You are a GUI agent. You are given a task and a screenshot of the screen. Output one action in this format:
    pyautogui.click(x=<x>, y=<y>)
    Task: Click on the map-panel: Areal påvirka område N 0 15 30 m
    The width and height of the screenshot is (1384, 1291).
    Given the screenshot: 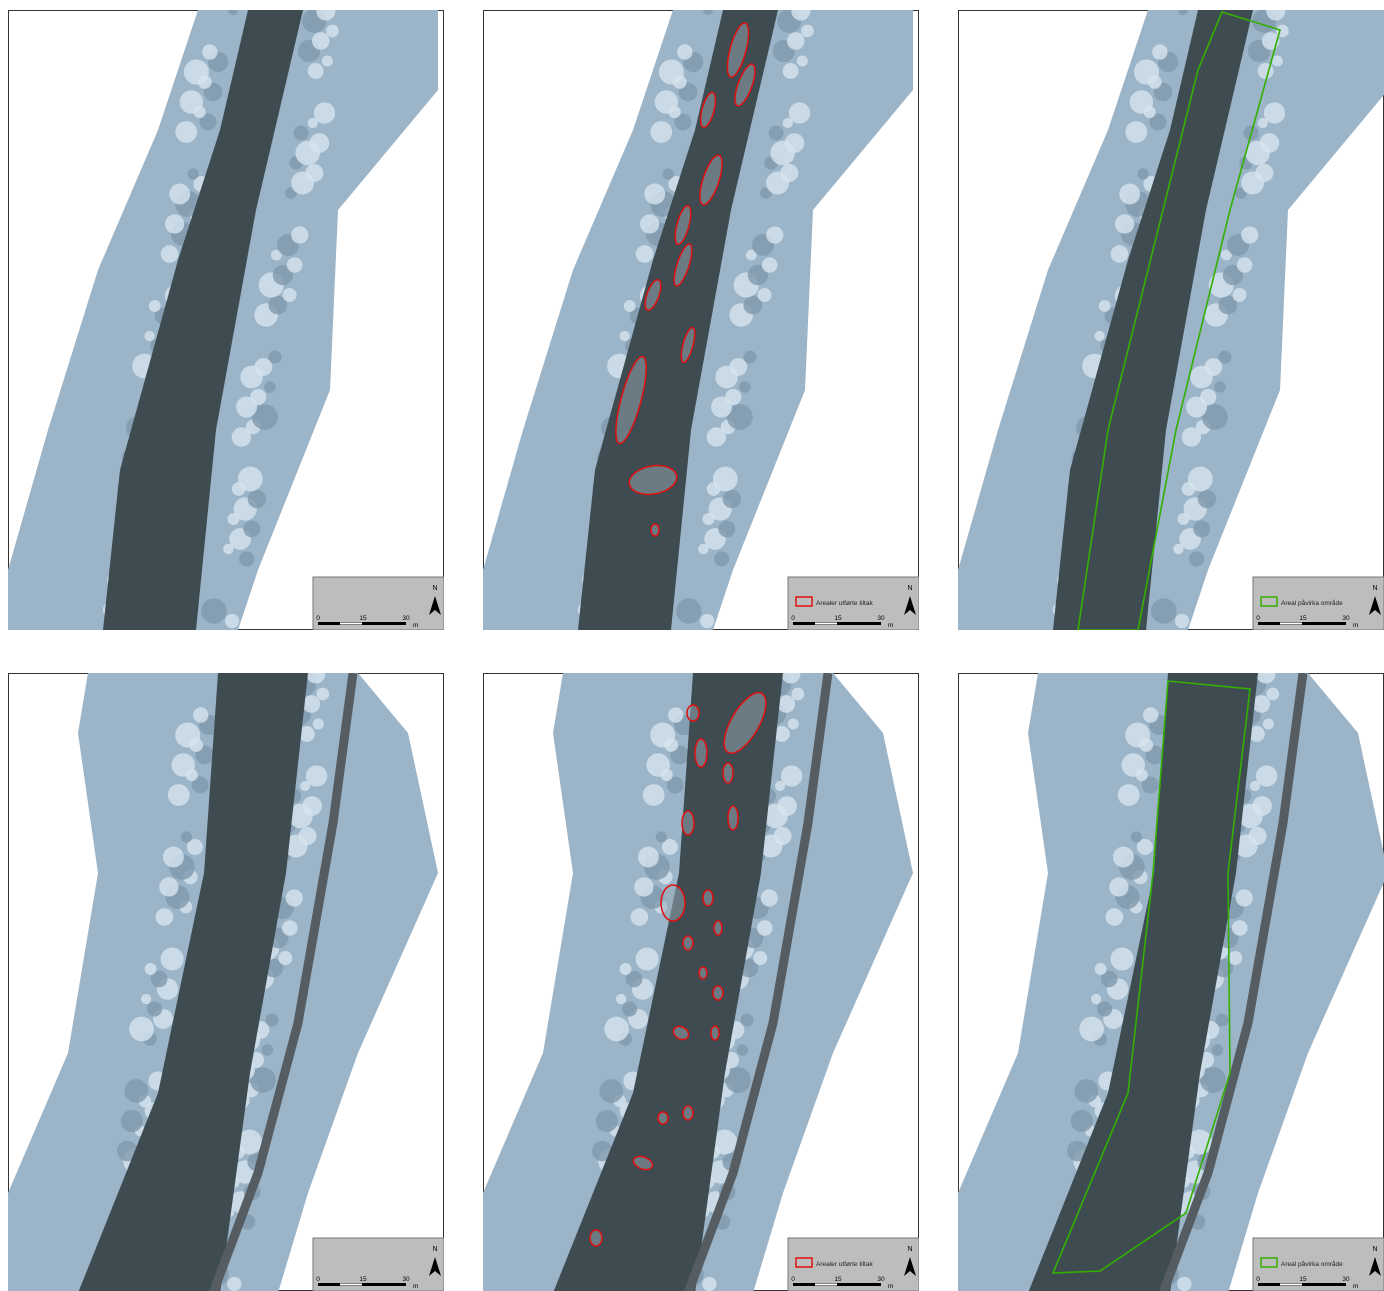 What is the action you would take?
    pyautogui.click(x=1171, y=320)
    